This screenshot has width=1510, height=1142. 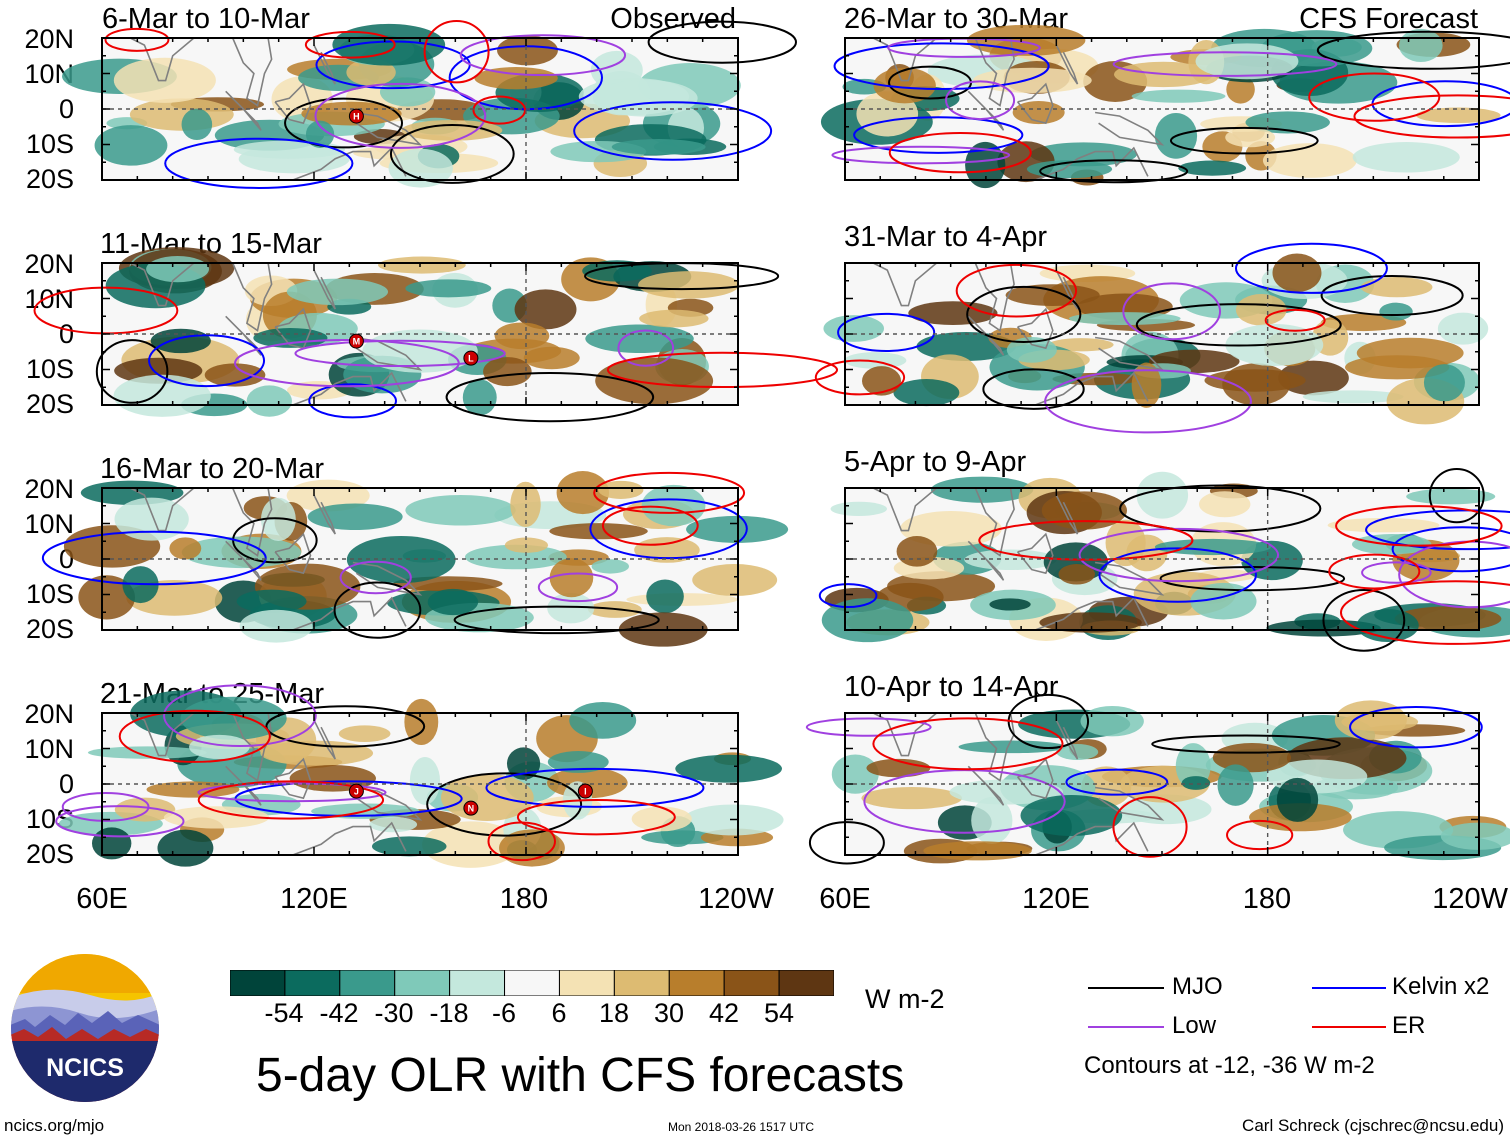 I want to click on lon-label: 60E, so click(x=845, y=899).